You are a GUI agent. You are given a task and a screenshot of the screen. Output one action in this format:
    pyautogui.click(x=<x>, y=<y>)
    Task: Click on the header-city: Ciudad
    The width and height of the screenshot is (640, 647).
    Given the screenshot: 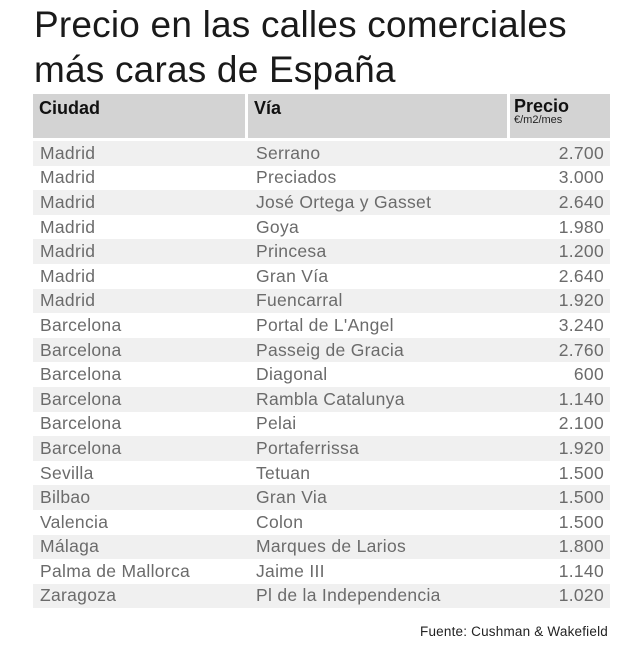 What is the action you would take?
    pyautogui.click(x=139, y=116)
    